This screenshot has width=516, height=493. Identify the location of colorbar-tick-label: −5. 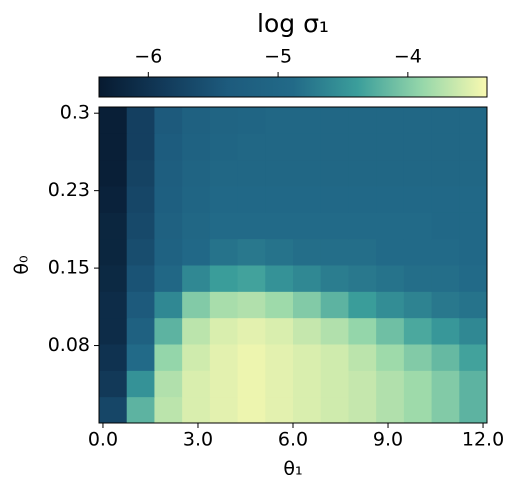
(278, 57).